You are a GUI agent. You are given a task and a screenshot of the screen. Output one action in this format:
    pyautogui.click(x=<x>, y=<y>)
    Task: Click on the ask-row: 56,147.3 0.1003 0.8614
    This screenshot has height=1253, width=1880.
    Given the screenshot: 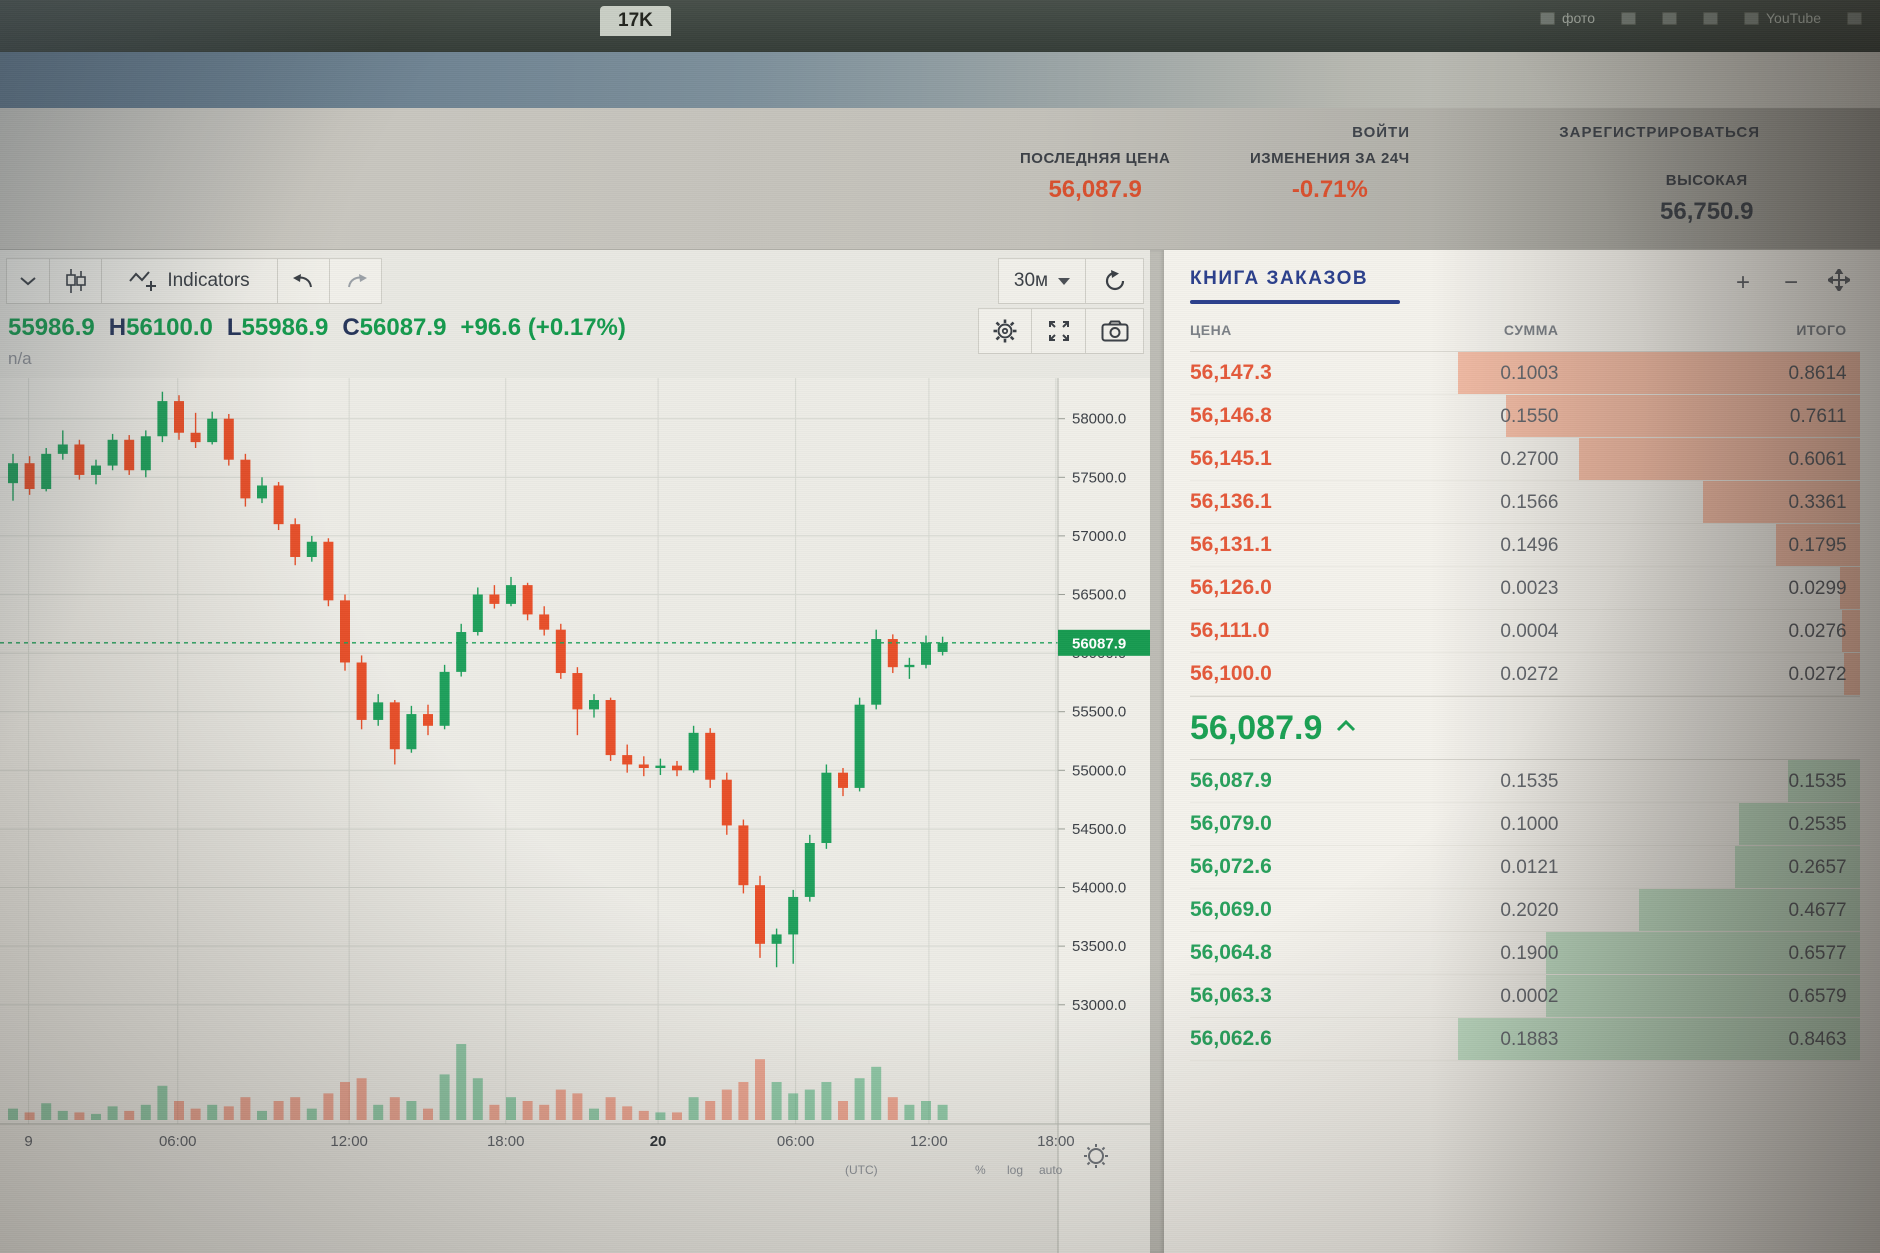 What is the action you would take?
    pyautogui.click(x=1525, y=373)
    